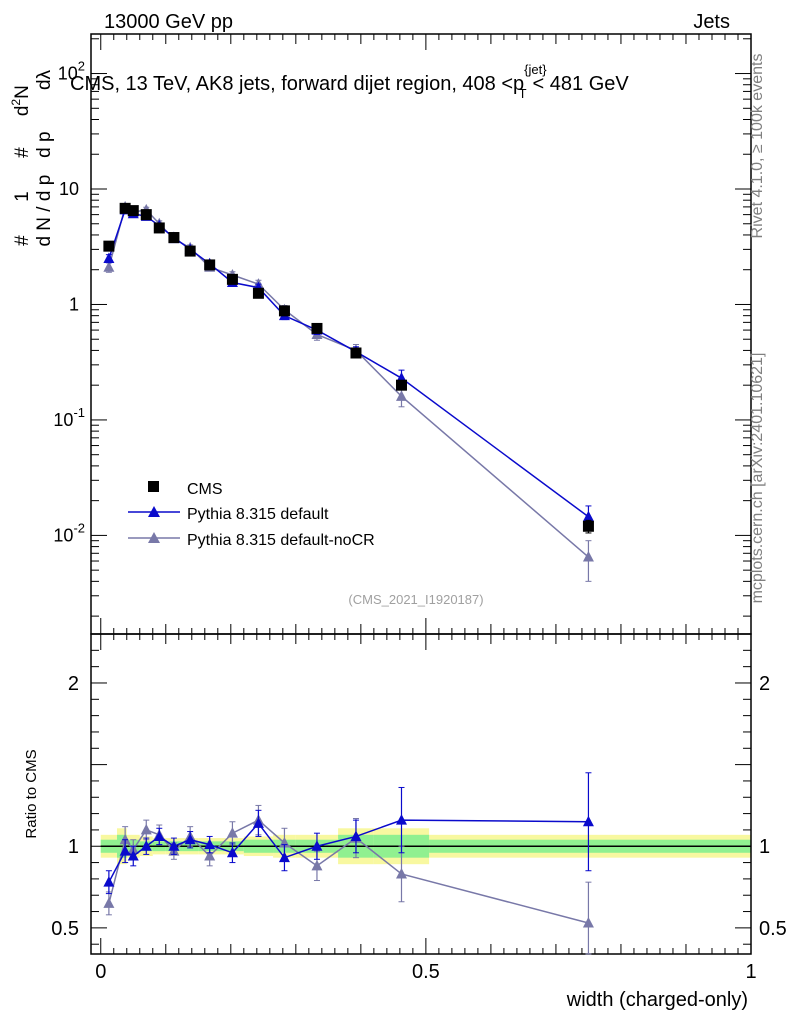  I want to click on analysis-id: (CMS_2021_I1920187), so click(415, 599).